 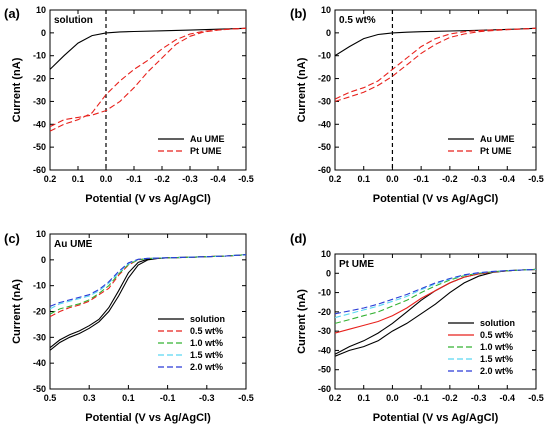 What do you see at coordinates (73, 20) in the screenshot?
I see `inset-label: solution` at bounding box center [73, 20].